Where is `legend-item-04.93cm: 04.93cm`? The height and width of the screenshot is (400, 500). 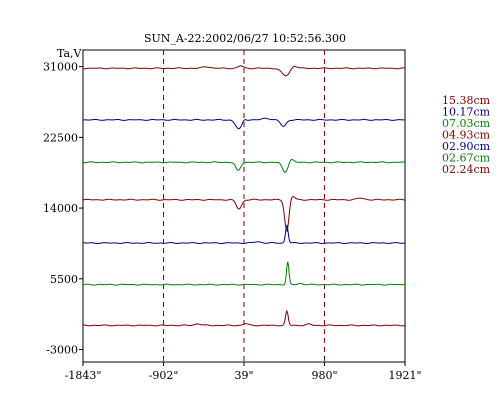
legend-item-04.93cm: 04.93cm is located at coordinates (466, 135).